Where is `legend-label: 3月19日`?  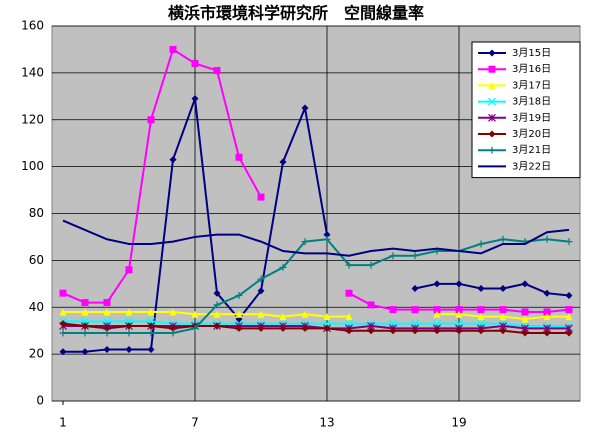
legend-label: 3月19日 is located at coordinates (531, 118).